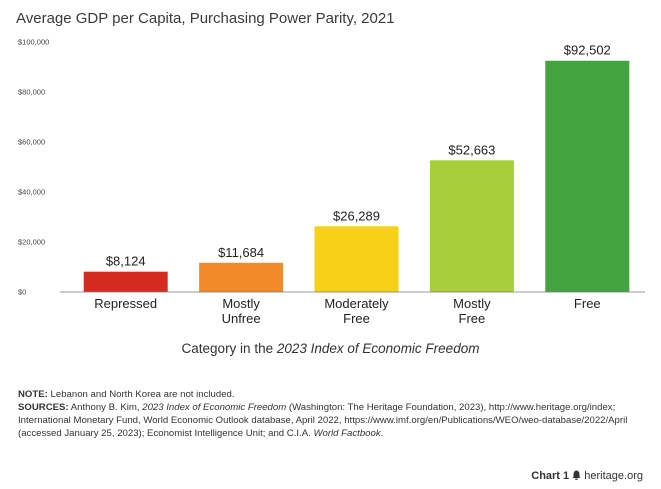  What do you see at coordinates (587, 50) in the screenshot?
I see `bar-value-label: $92,502` at bounding box center [587, 50].